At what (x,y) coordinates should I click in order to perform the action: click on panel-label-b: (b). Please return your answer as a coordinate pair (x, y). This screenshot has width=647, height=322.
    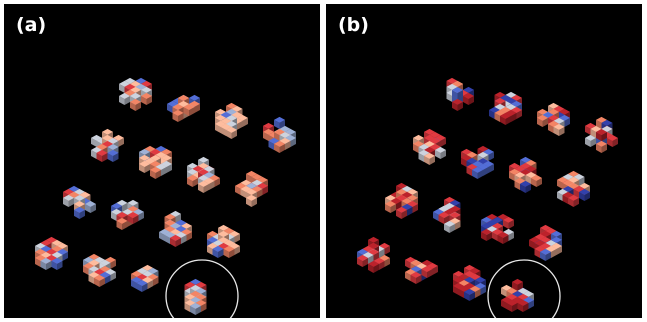
    Looking at the image, I should click on (353, 25).